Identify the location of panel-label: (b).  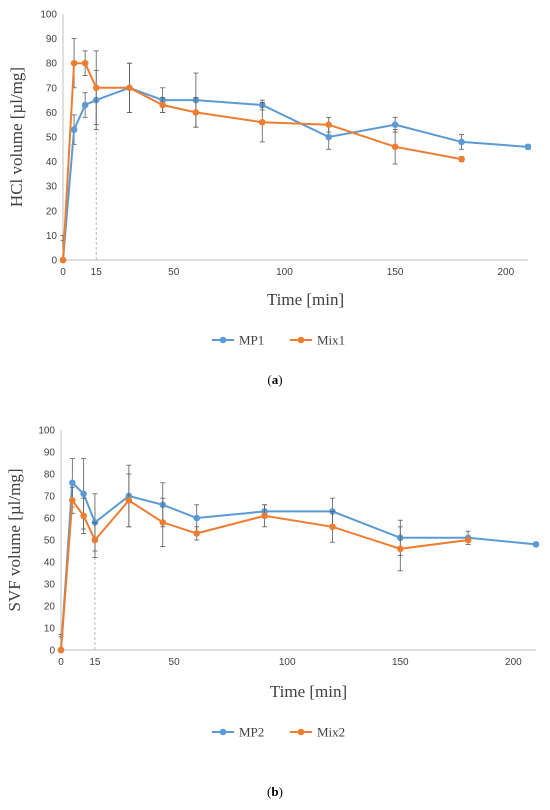
(275, 791).